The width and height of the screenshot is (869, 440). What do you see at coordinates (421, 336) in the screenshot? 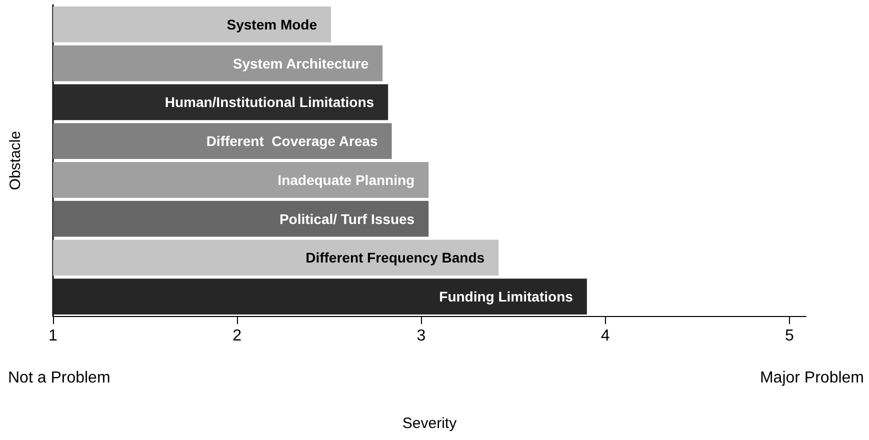
I see `x-tick-label: 3` at bounding box center [421, 336].